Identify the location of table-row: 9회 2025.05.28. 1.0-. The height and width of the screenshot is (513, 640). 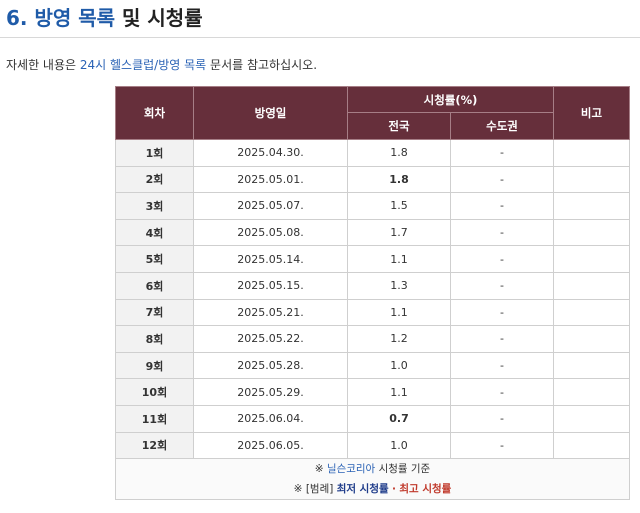
(372, 365).